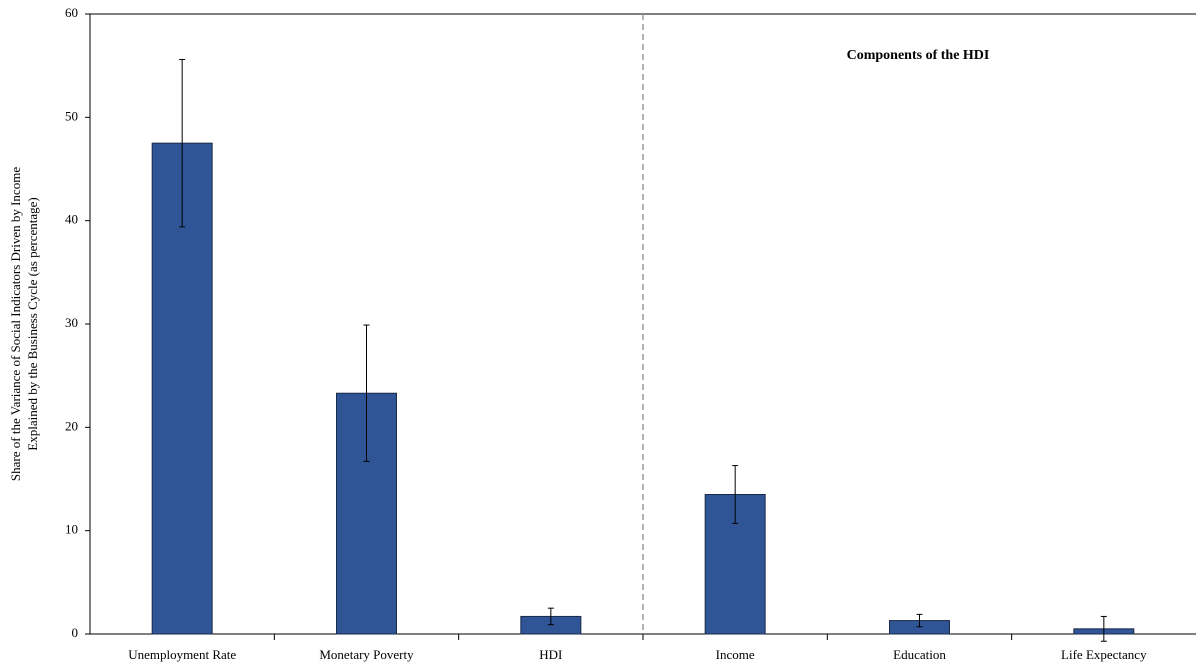 This screenshot has height=668, width=1198. Describe the element at coordinates (550, 654) in the screenshot. I see `x-tick-label: HDI` at that location.